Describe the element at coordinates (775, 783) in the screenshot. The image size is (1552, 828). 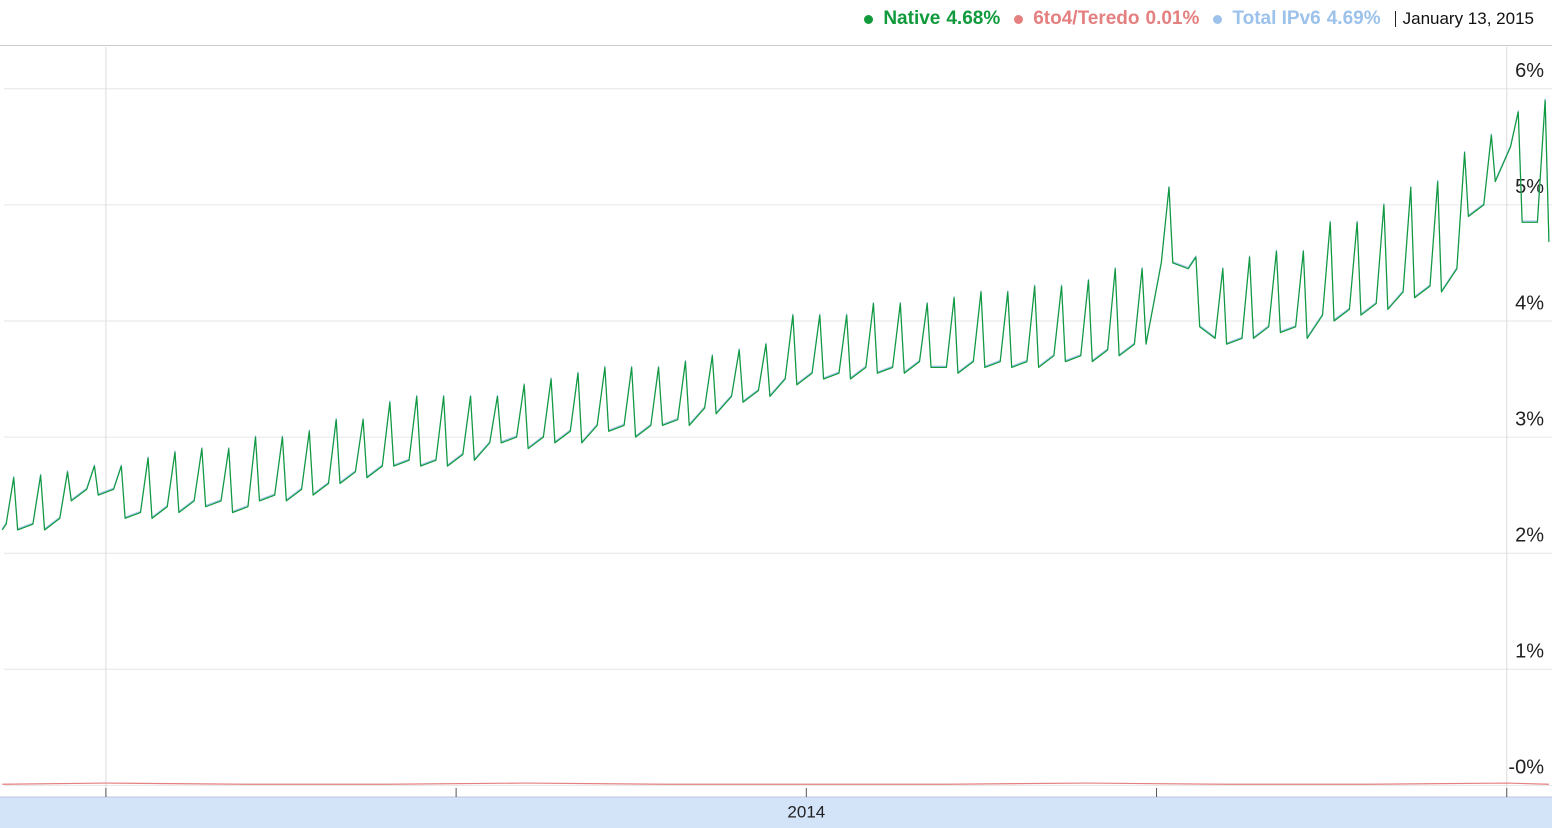
I see `series-line` at that location.